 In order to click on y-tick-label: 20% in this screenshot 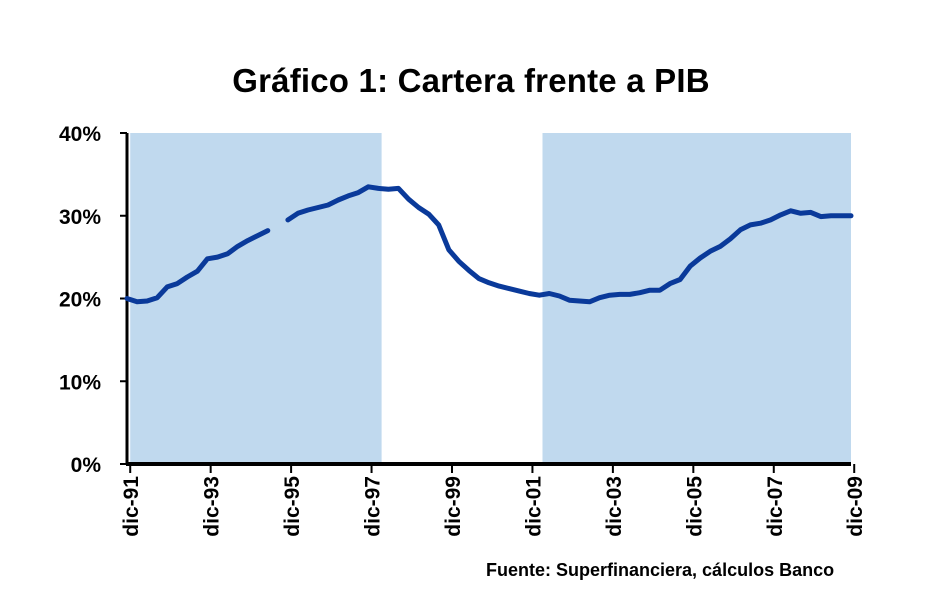, I will do `click(80, 300)`.